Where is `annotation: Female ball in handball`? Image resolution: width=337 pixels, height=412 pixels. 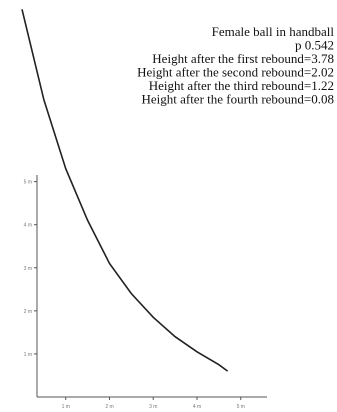 annotation: Female ball in handball is located at coordinates (273, 31).